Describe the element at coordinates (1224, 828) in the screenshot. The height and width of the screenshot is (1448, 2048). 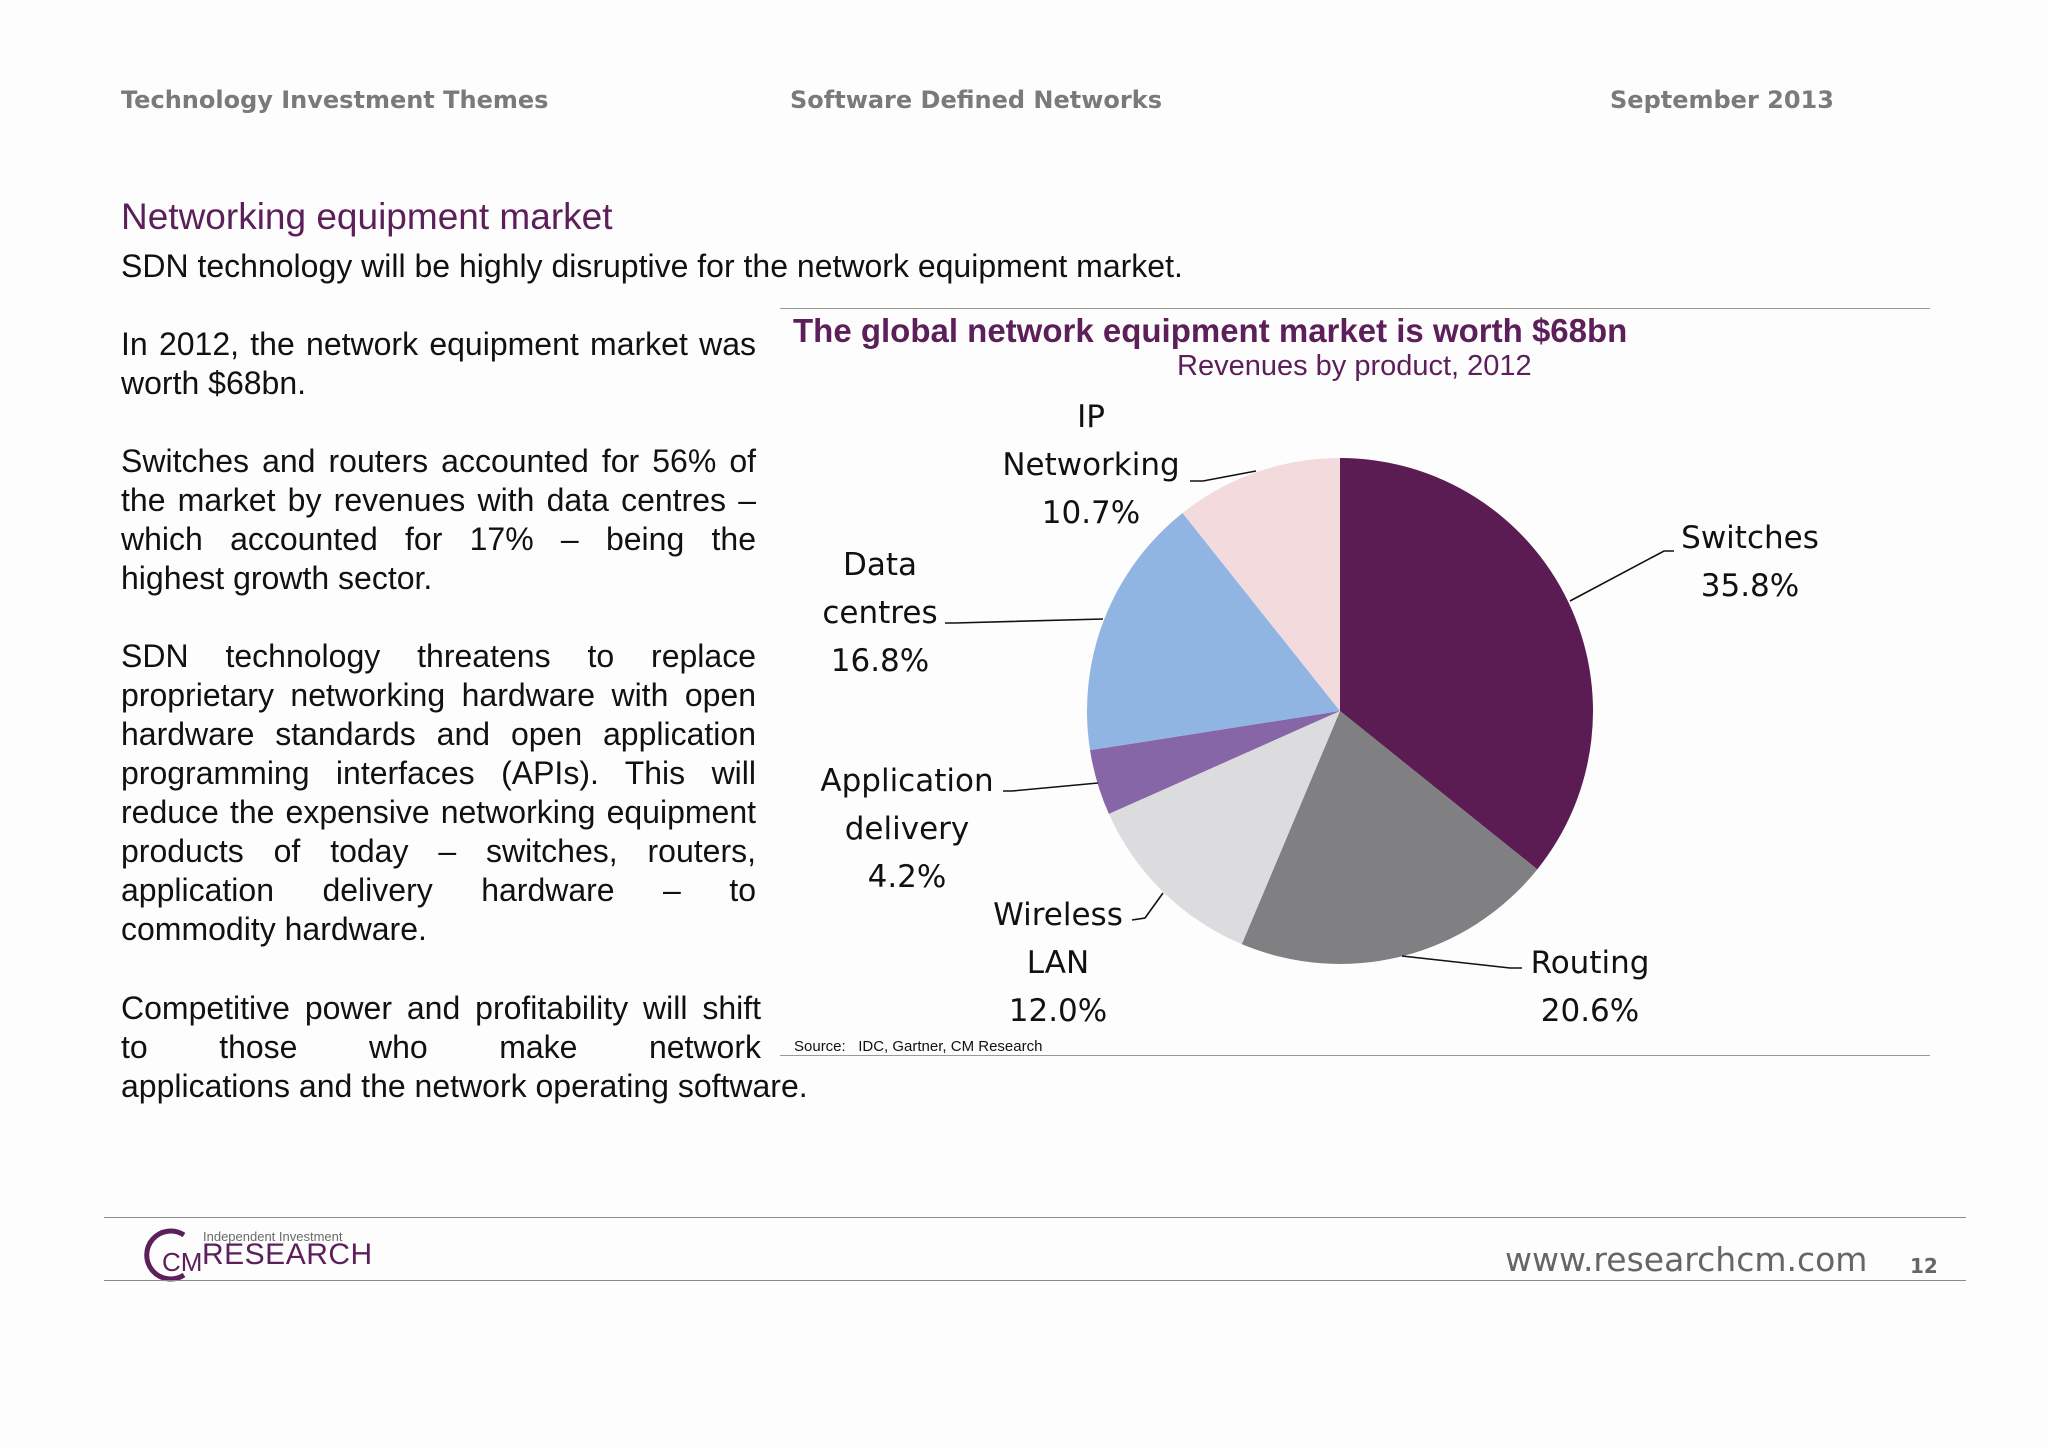
I see `pie-slice-wireless-lan` at that location.